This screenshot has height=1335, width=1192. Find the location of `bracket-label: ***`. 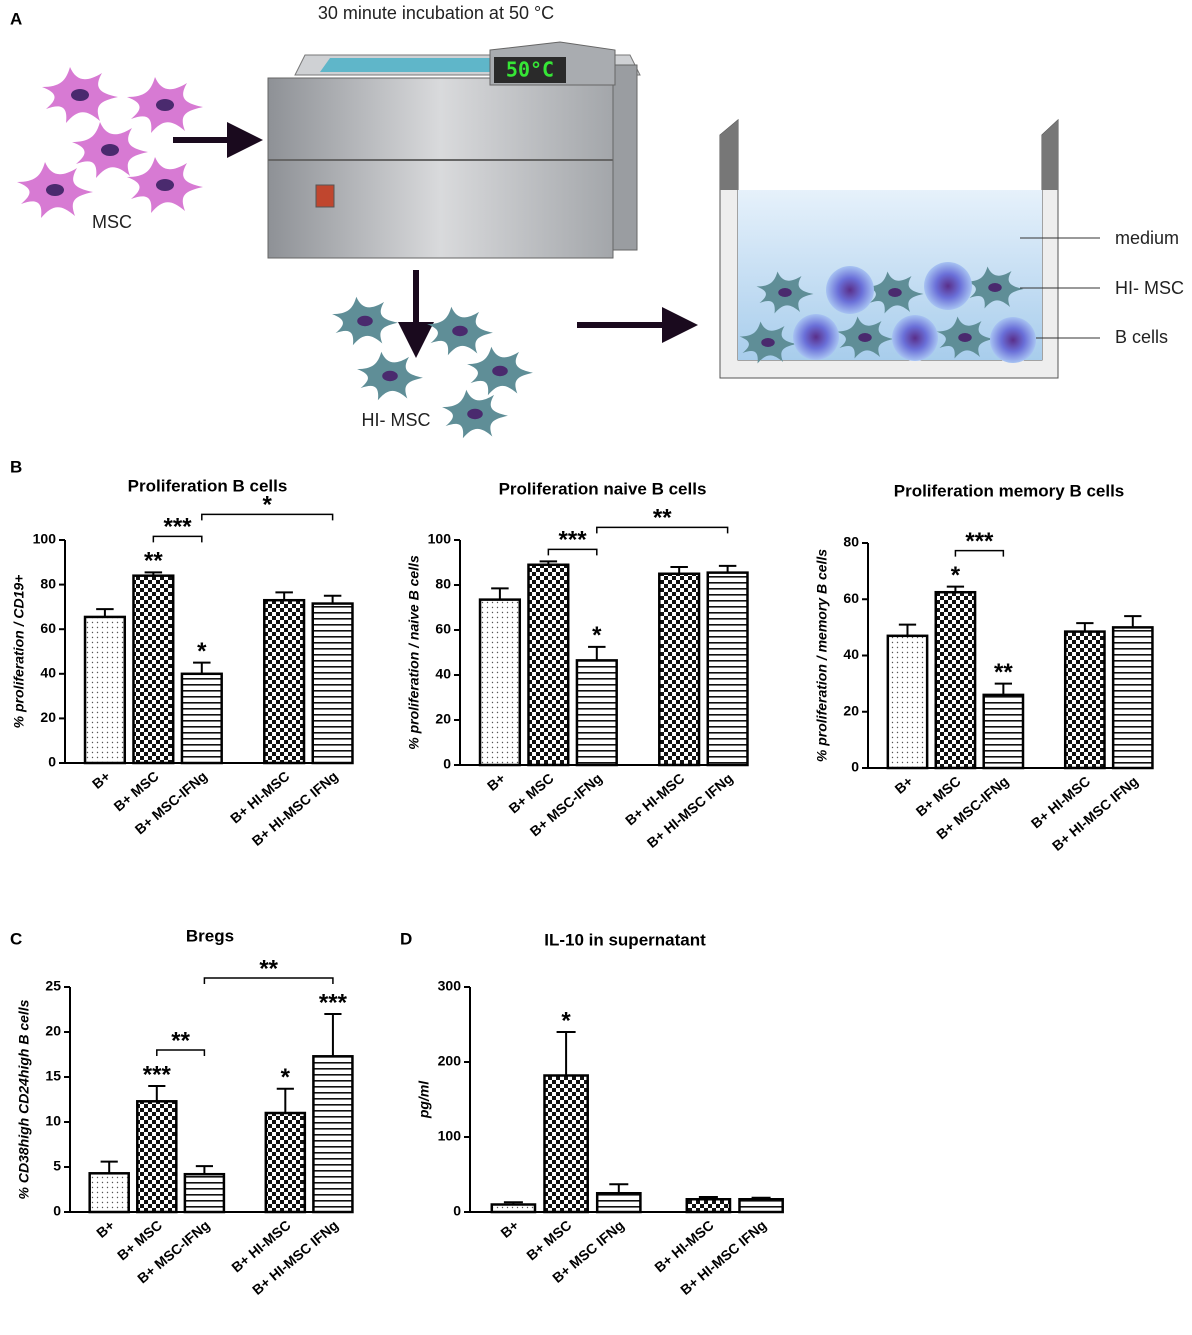

bracket-label: *** is located at coordinates (979, 541).